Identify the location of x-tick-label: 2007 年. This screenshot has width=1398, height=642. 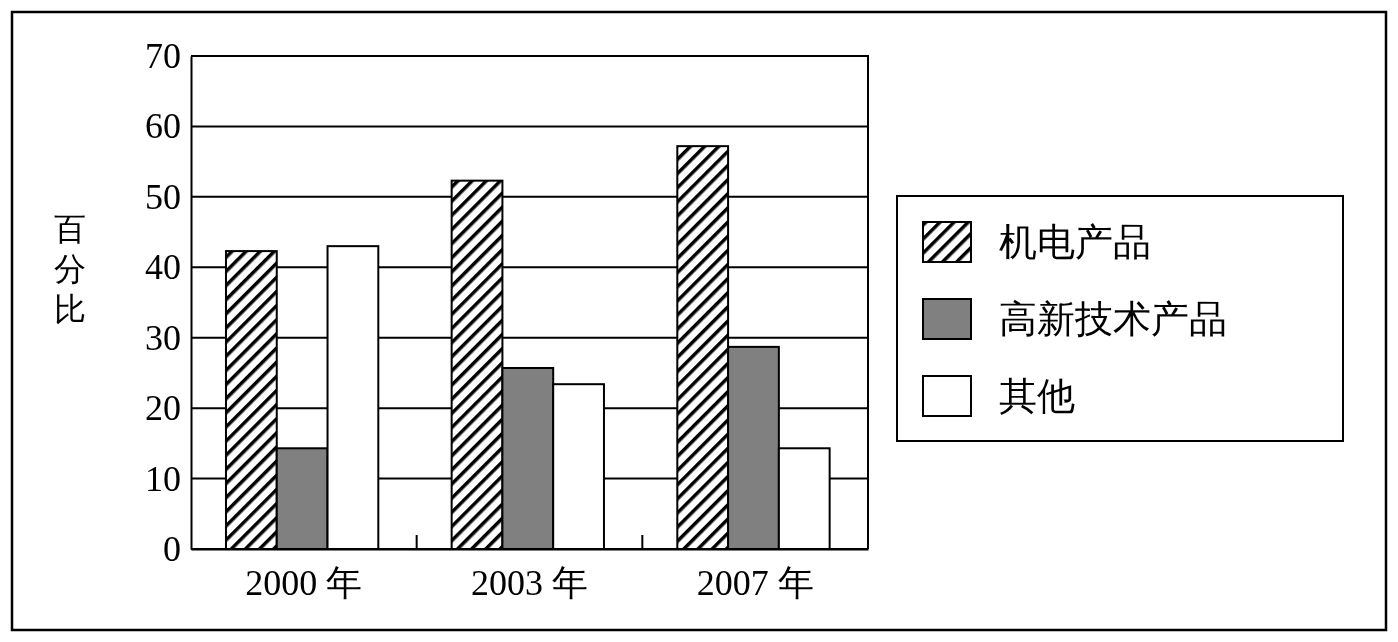
(755, 583).